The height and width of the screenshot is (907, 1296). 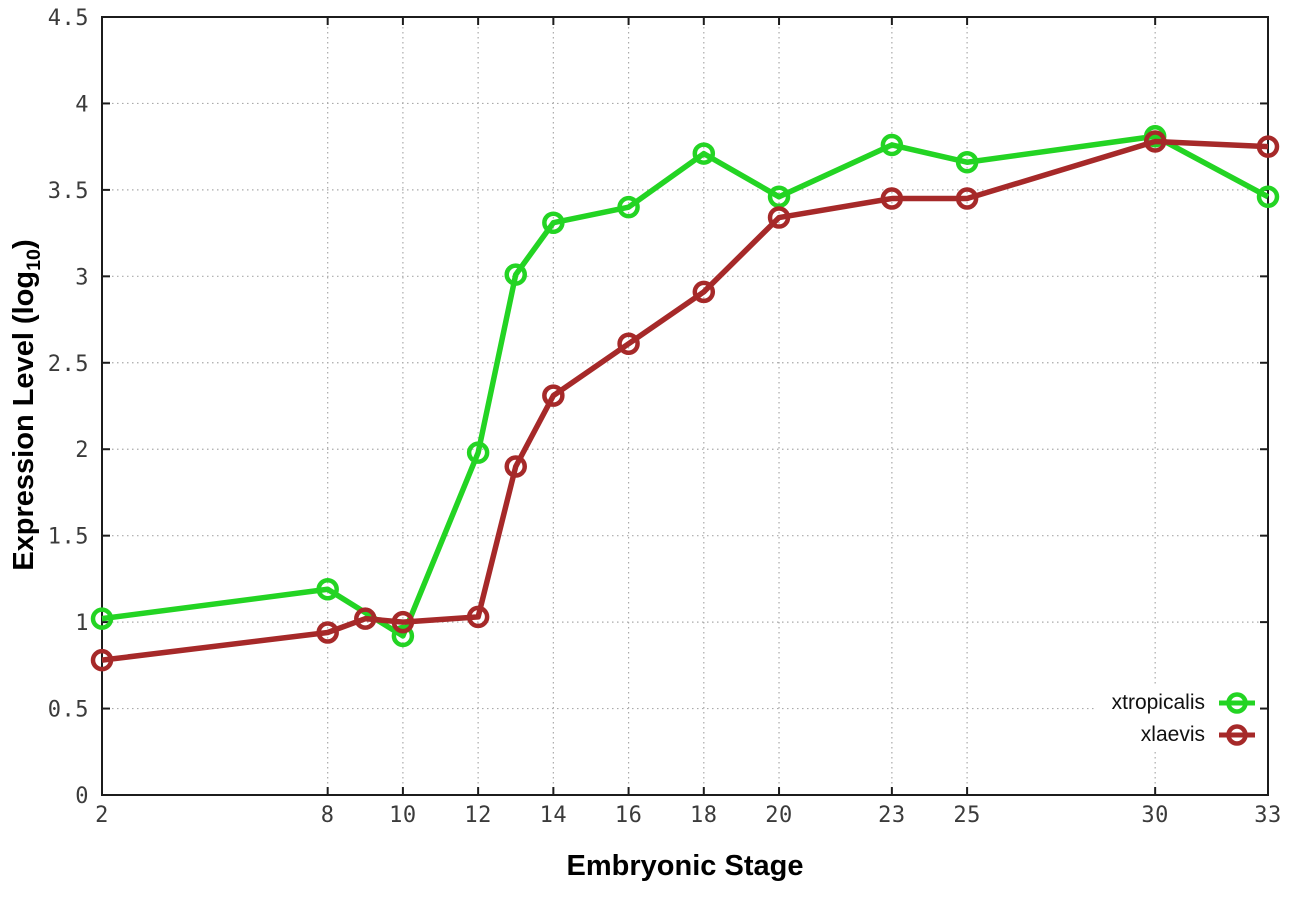 What do you see at coordinates (24, 420) in the screenshot?
I see `y-axis-title-text: Expression Level (log` at bounding box center [24, 420].